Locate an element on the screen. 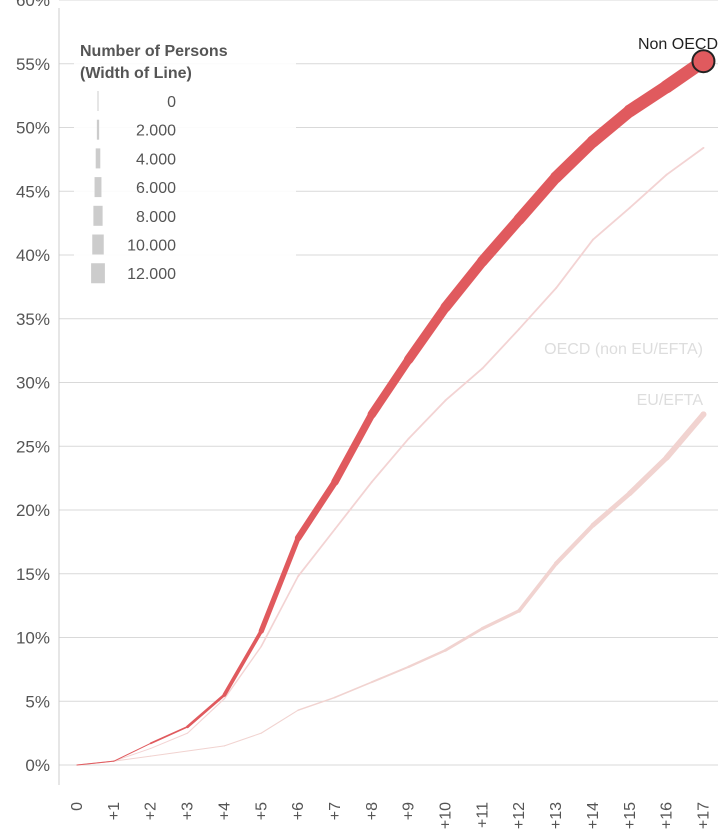  x-tick-label: +9 is located at coordinates (409, 811).